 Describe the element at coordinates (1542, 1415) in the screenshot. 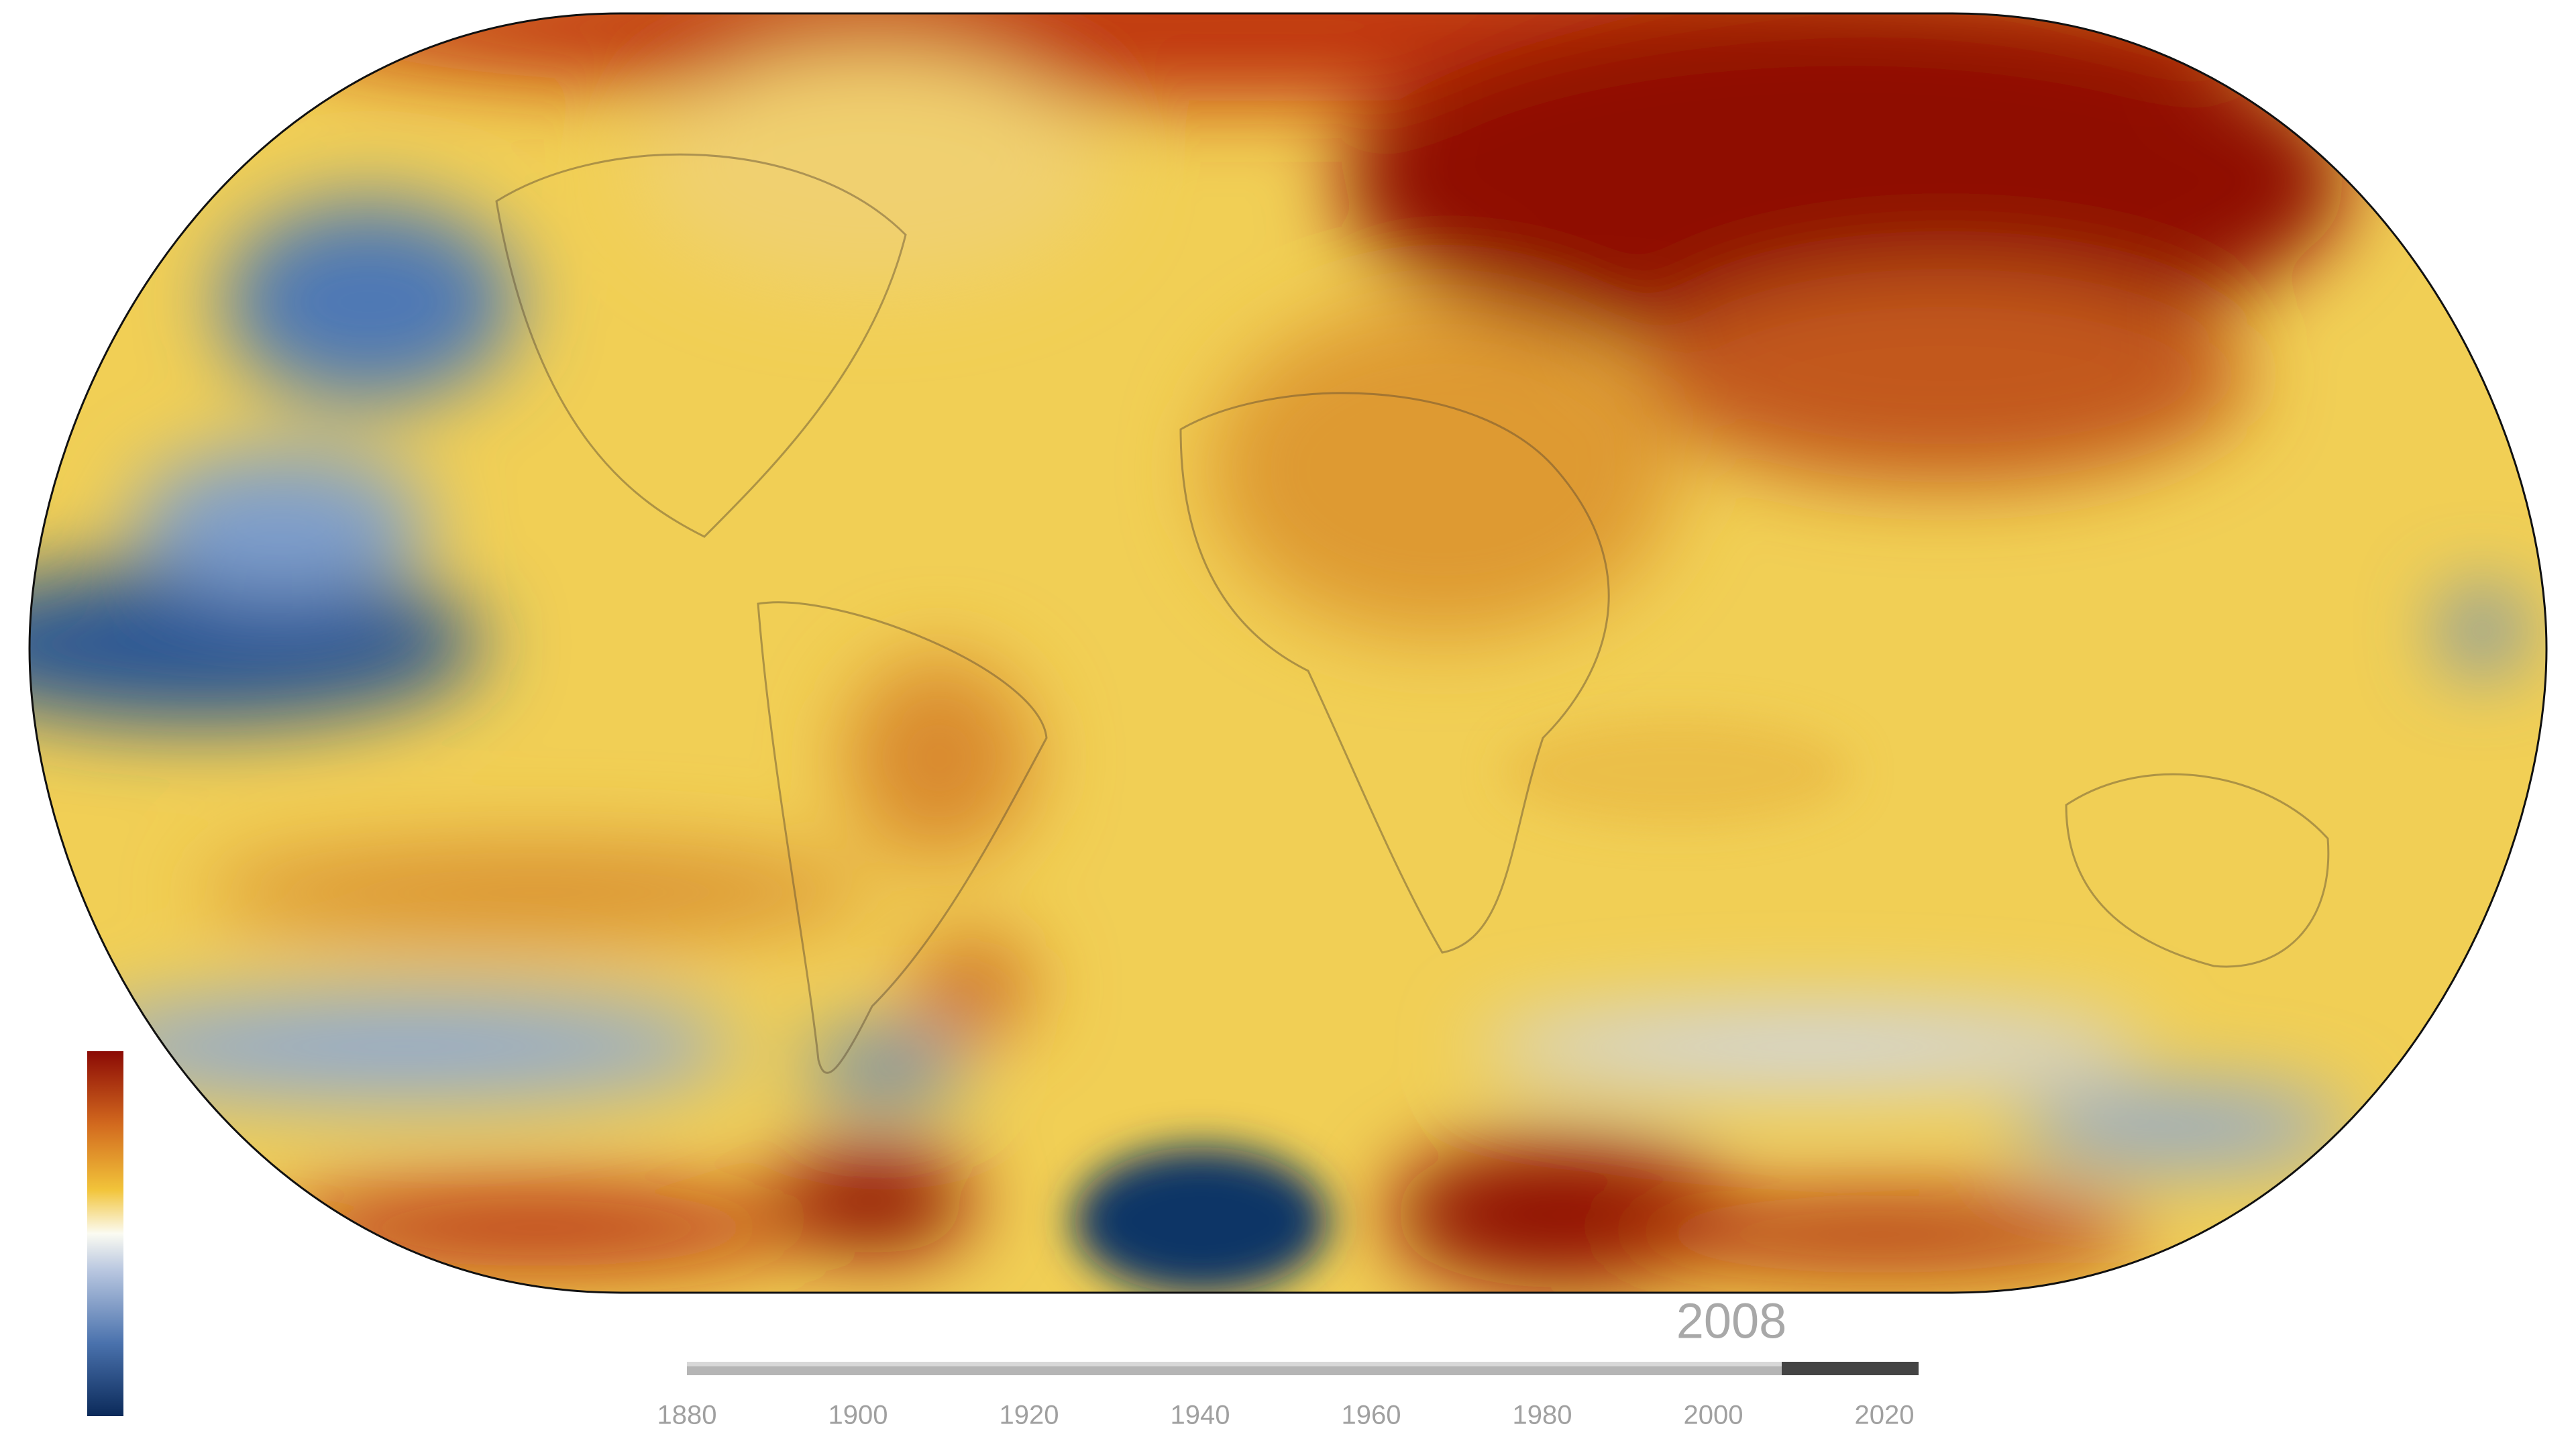

I see `timeline-tick-label: 1980` at that location.